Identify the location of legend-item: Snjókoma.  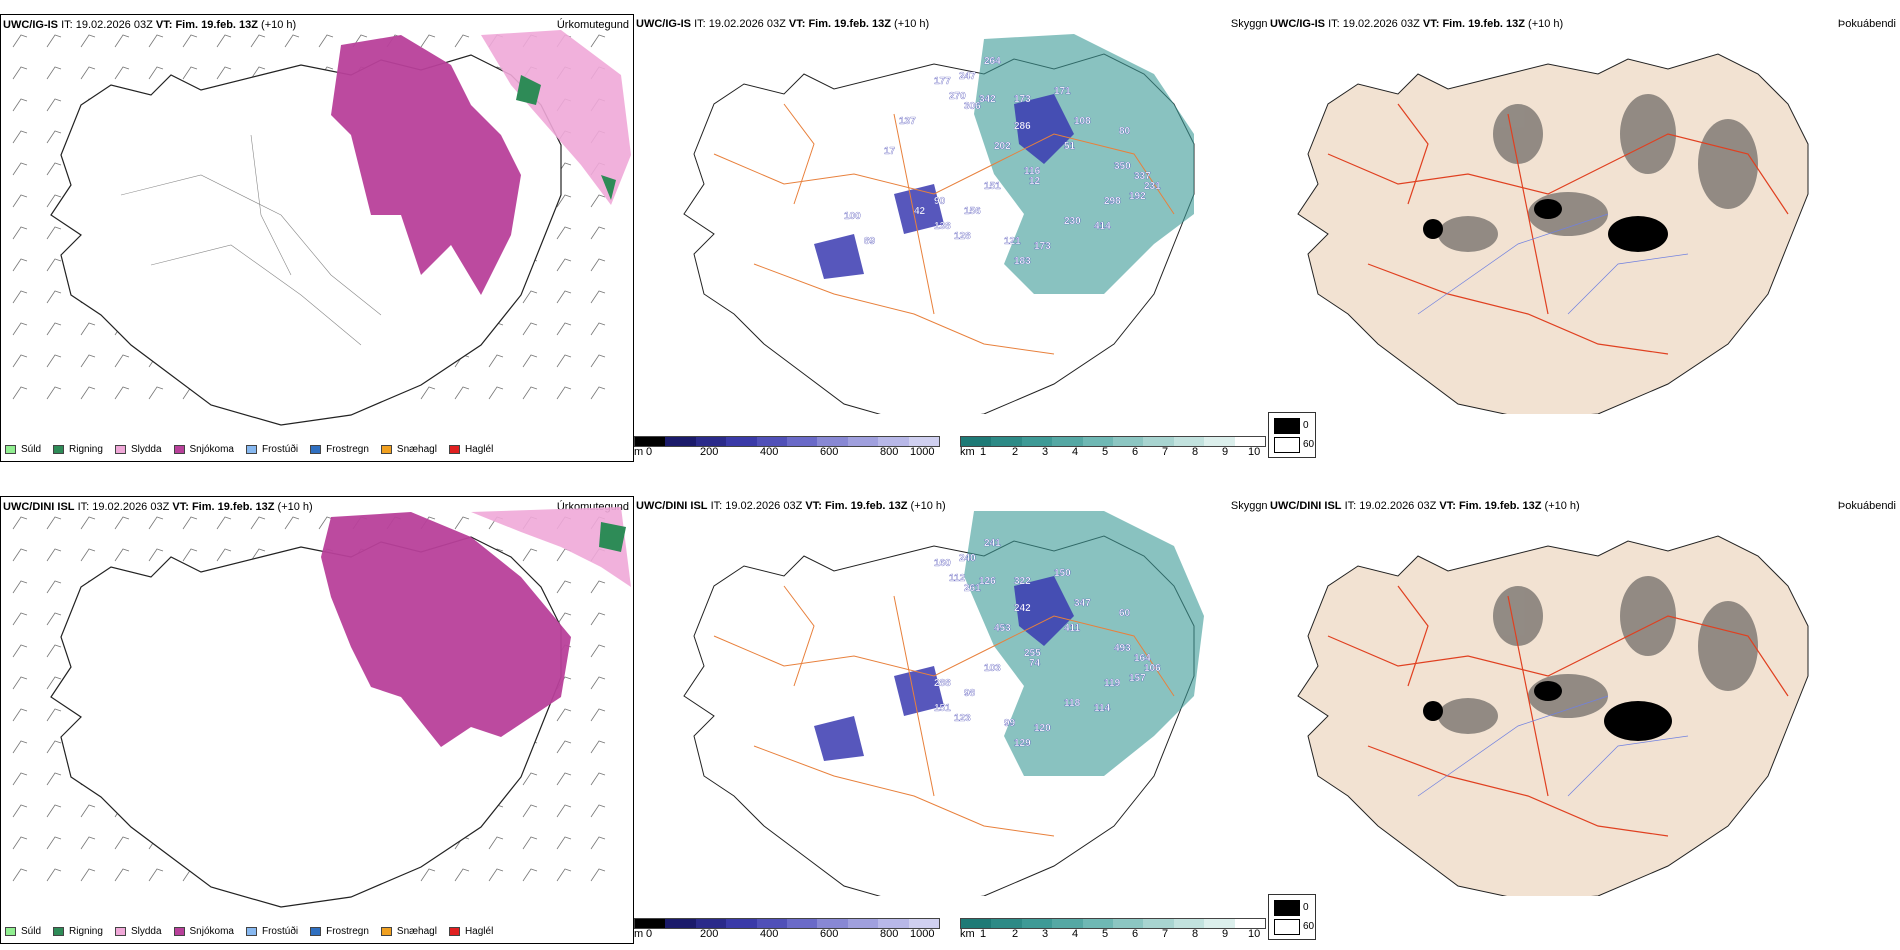
(203, 931).